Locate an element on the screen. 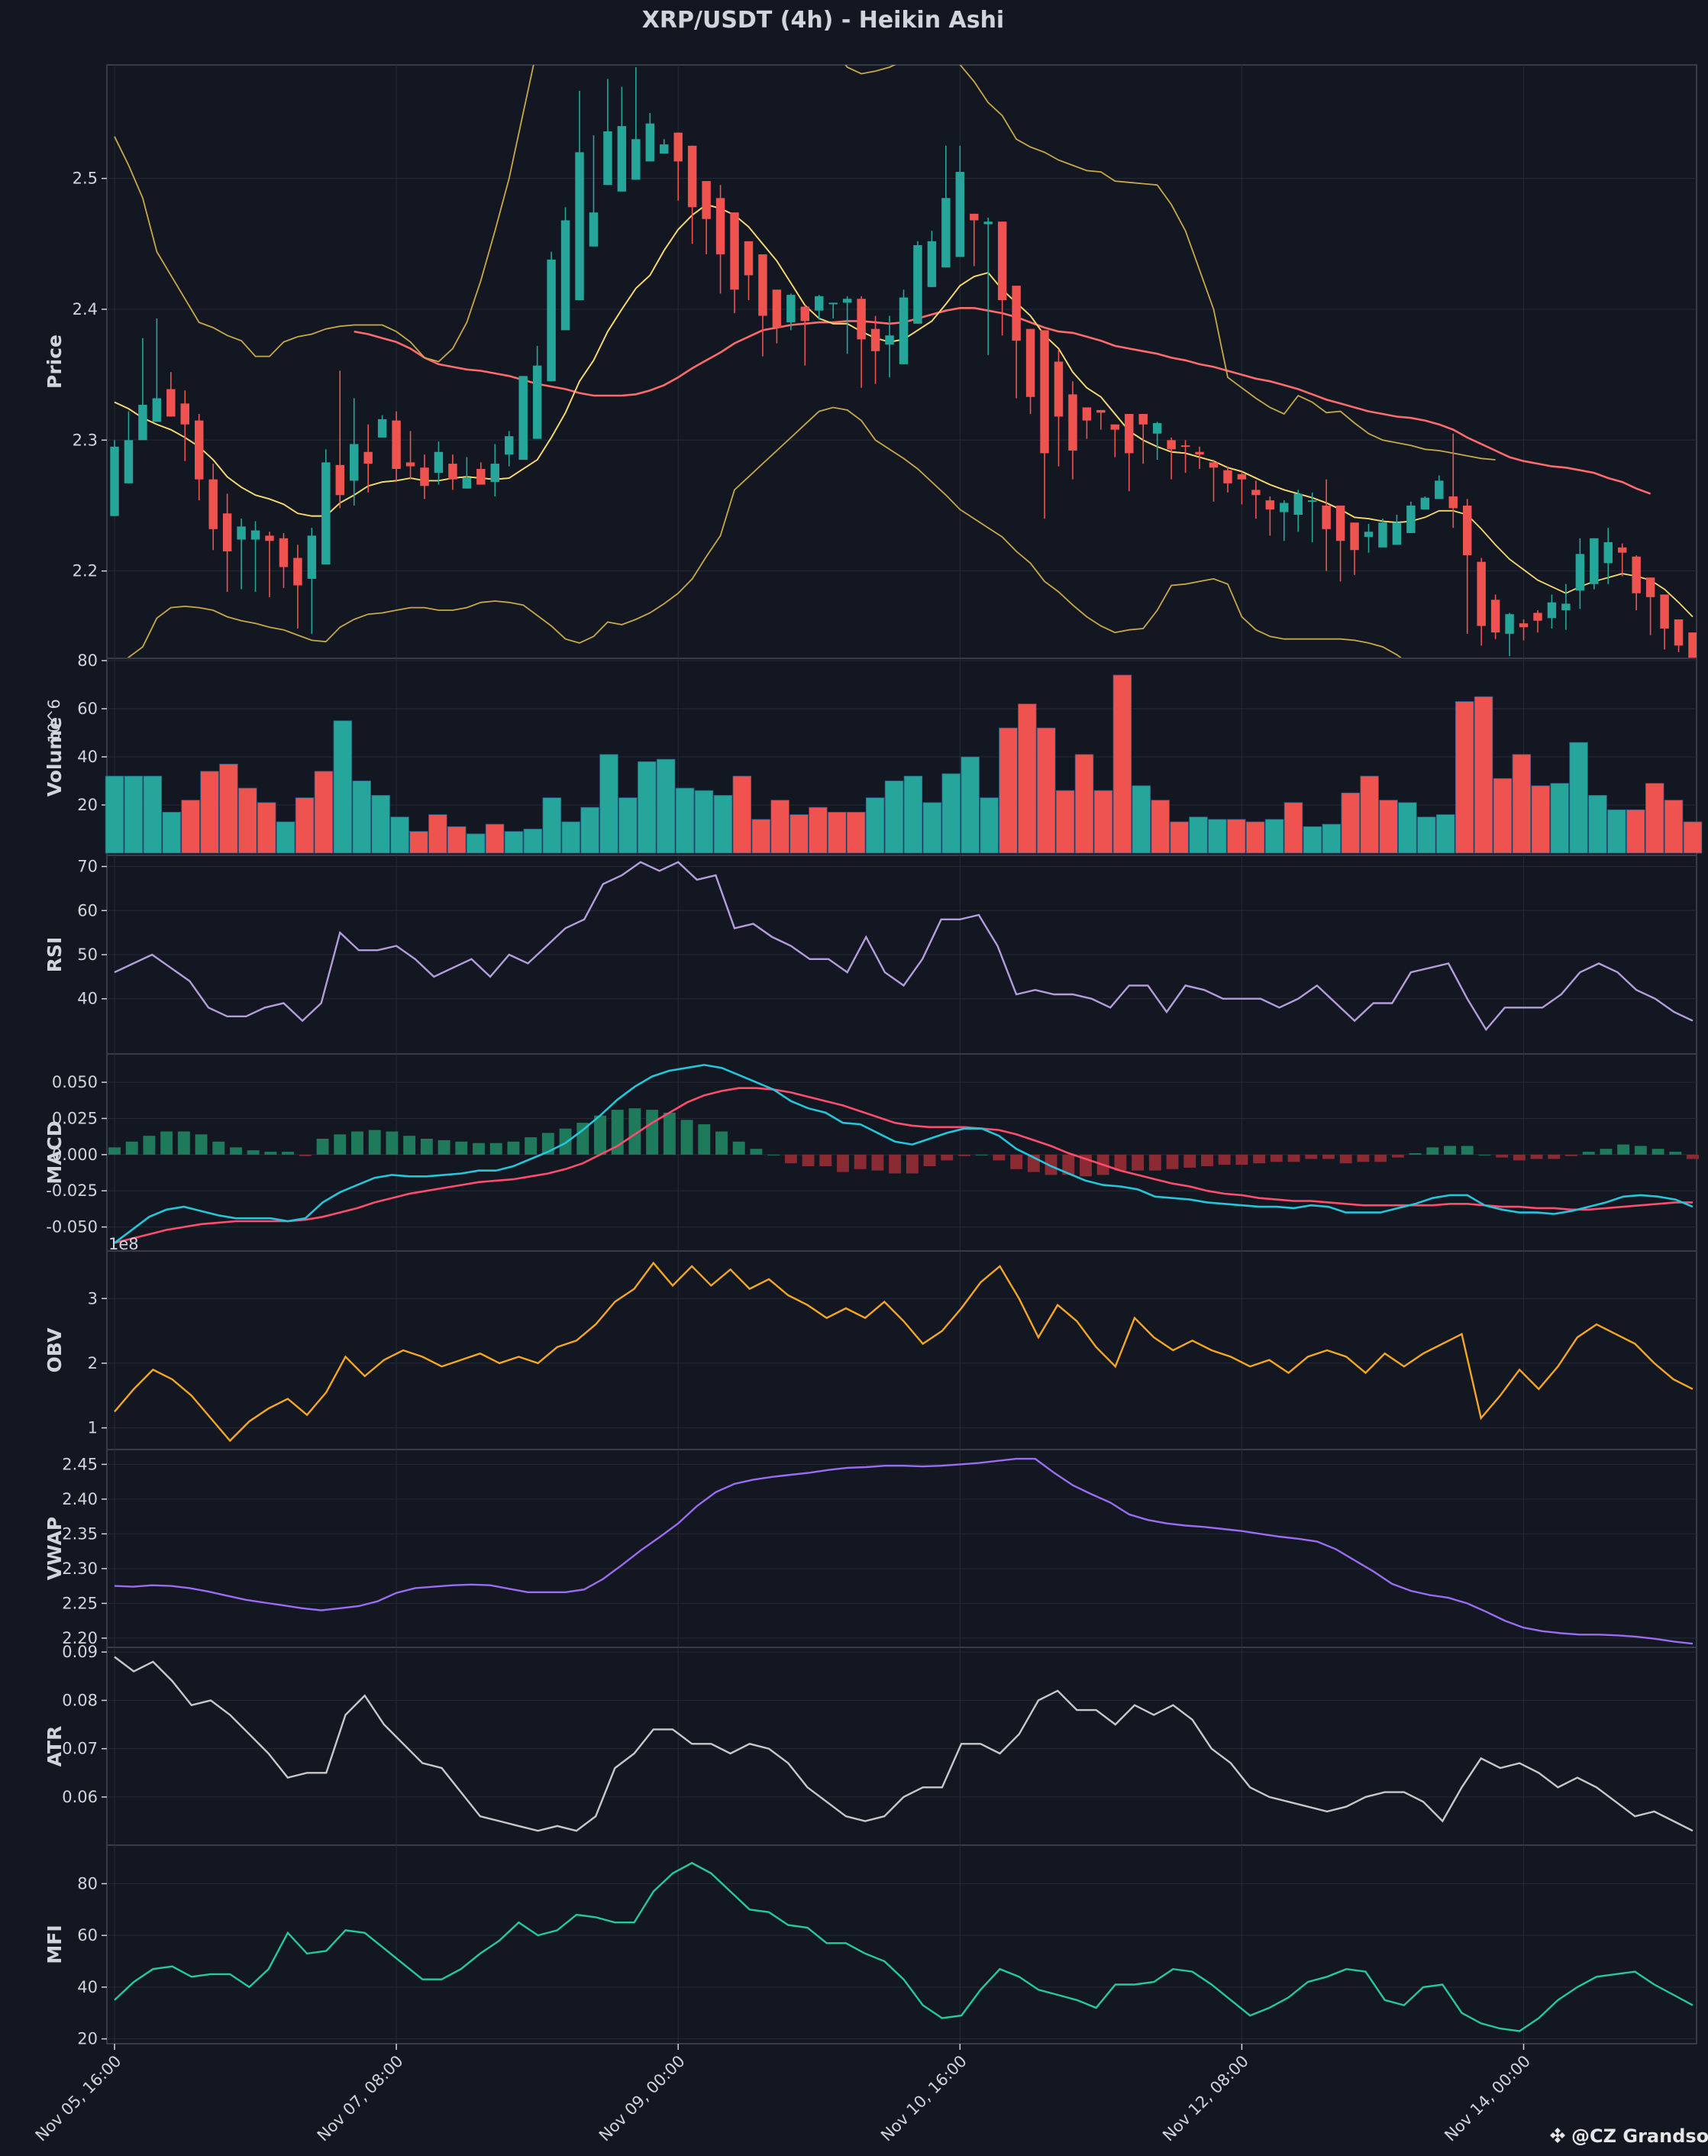  y-axis-label-price: Price is located at coordinates (55, 362).